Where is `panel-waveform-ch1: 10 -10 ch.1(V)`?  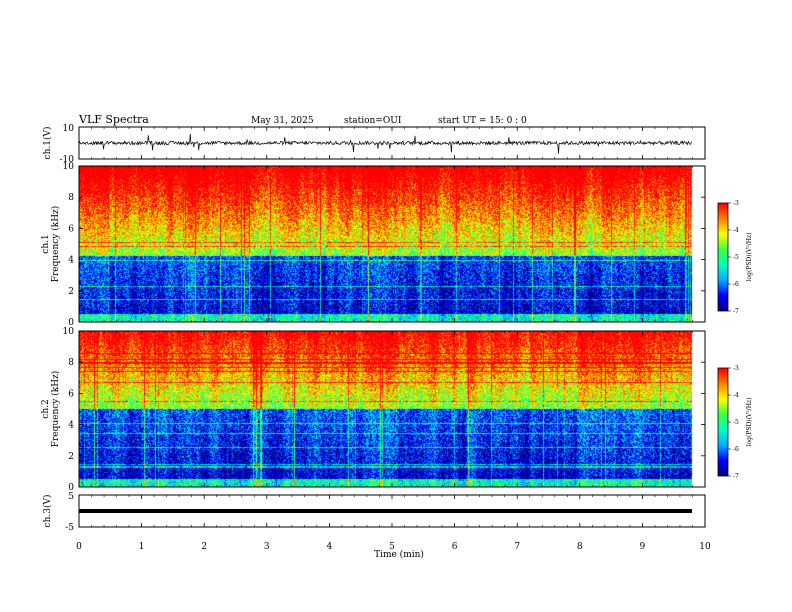
panel-waveform-ch1: 10 -10 ch.1(V) is located at coordinates (374, 144).